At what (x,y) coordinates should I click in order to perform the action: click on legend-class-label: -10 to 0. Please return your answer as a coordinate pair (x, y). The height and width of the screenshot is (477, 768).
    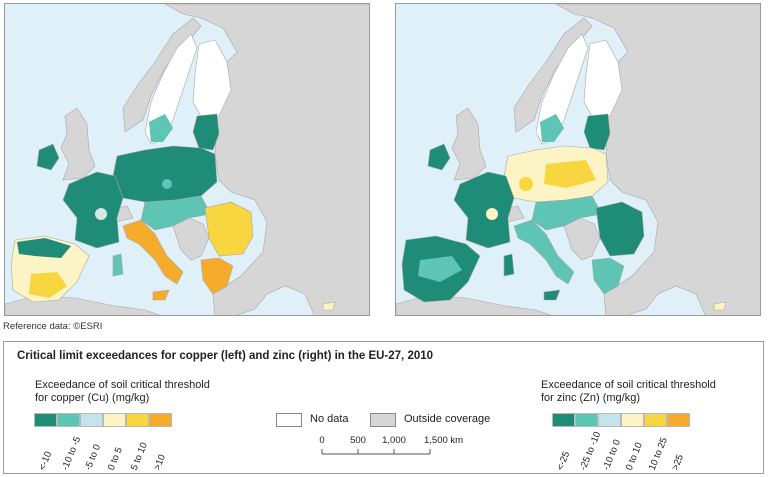
    Looking at the image, I should click on (612, 455).